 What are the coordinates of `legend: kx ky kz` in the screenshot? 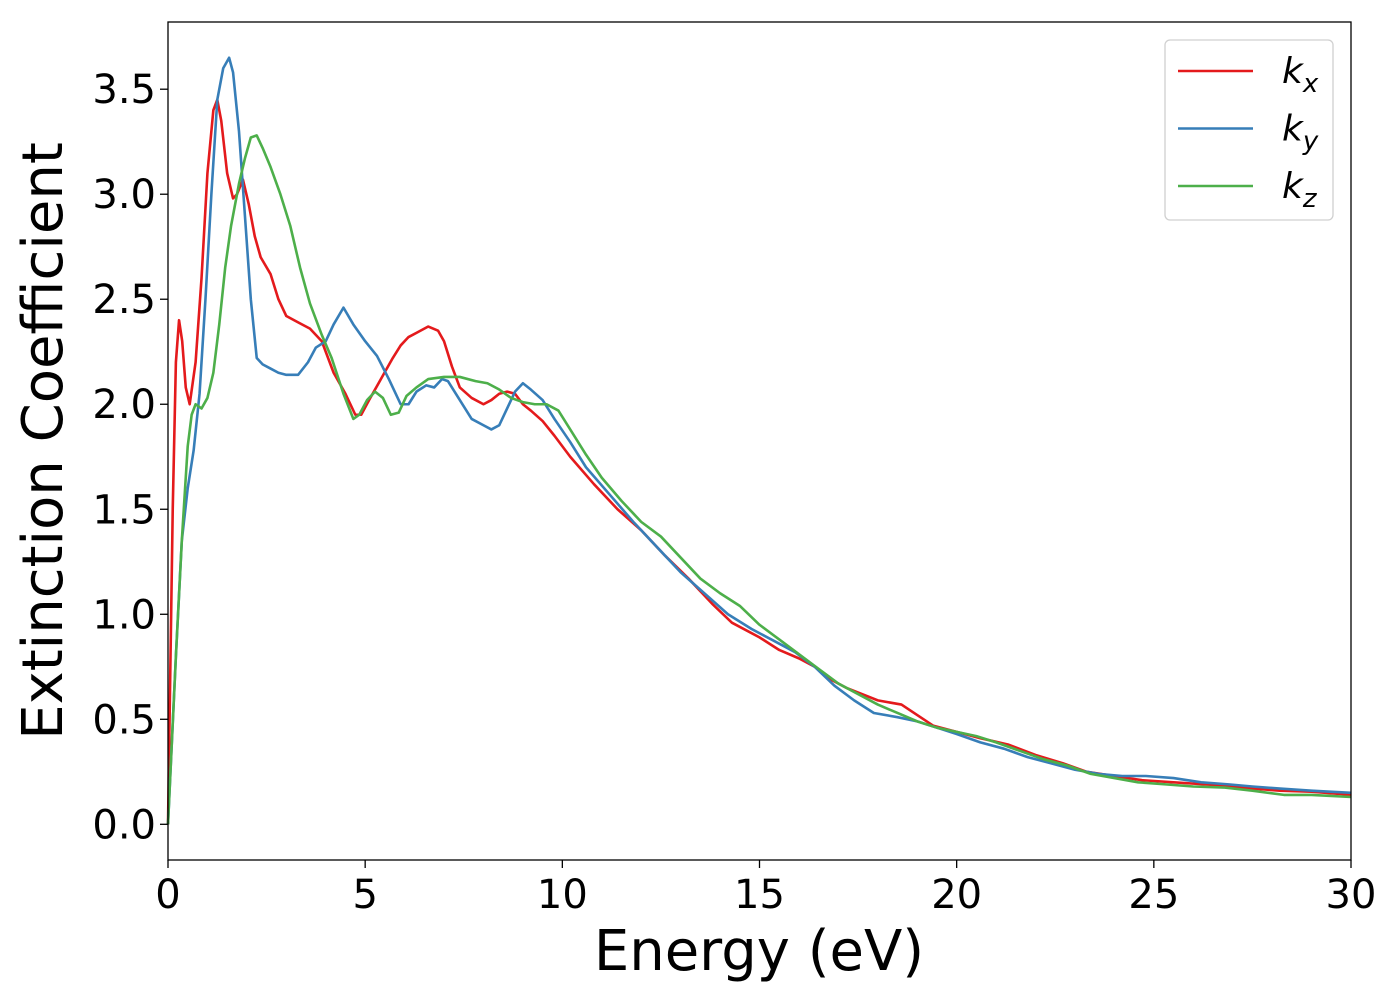 It's located at (1249, 130).